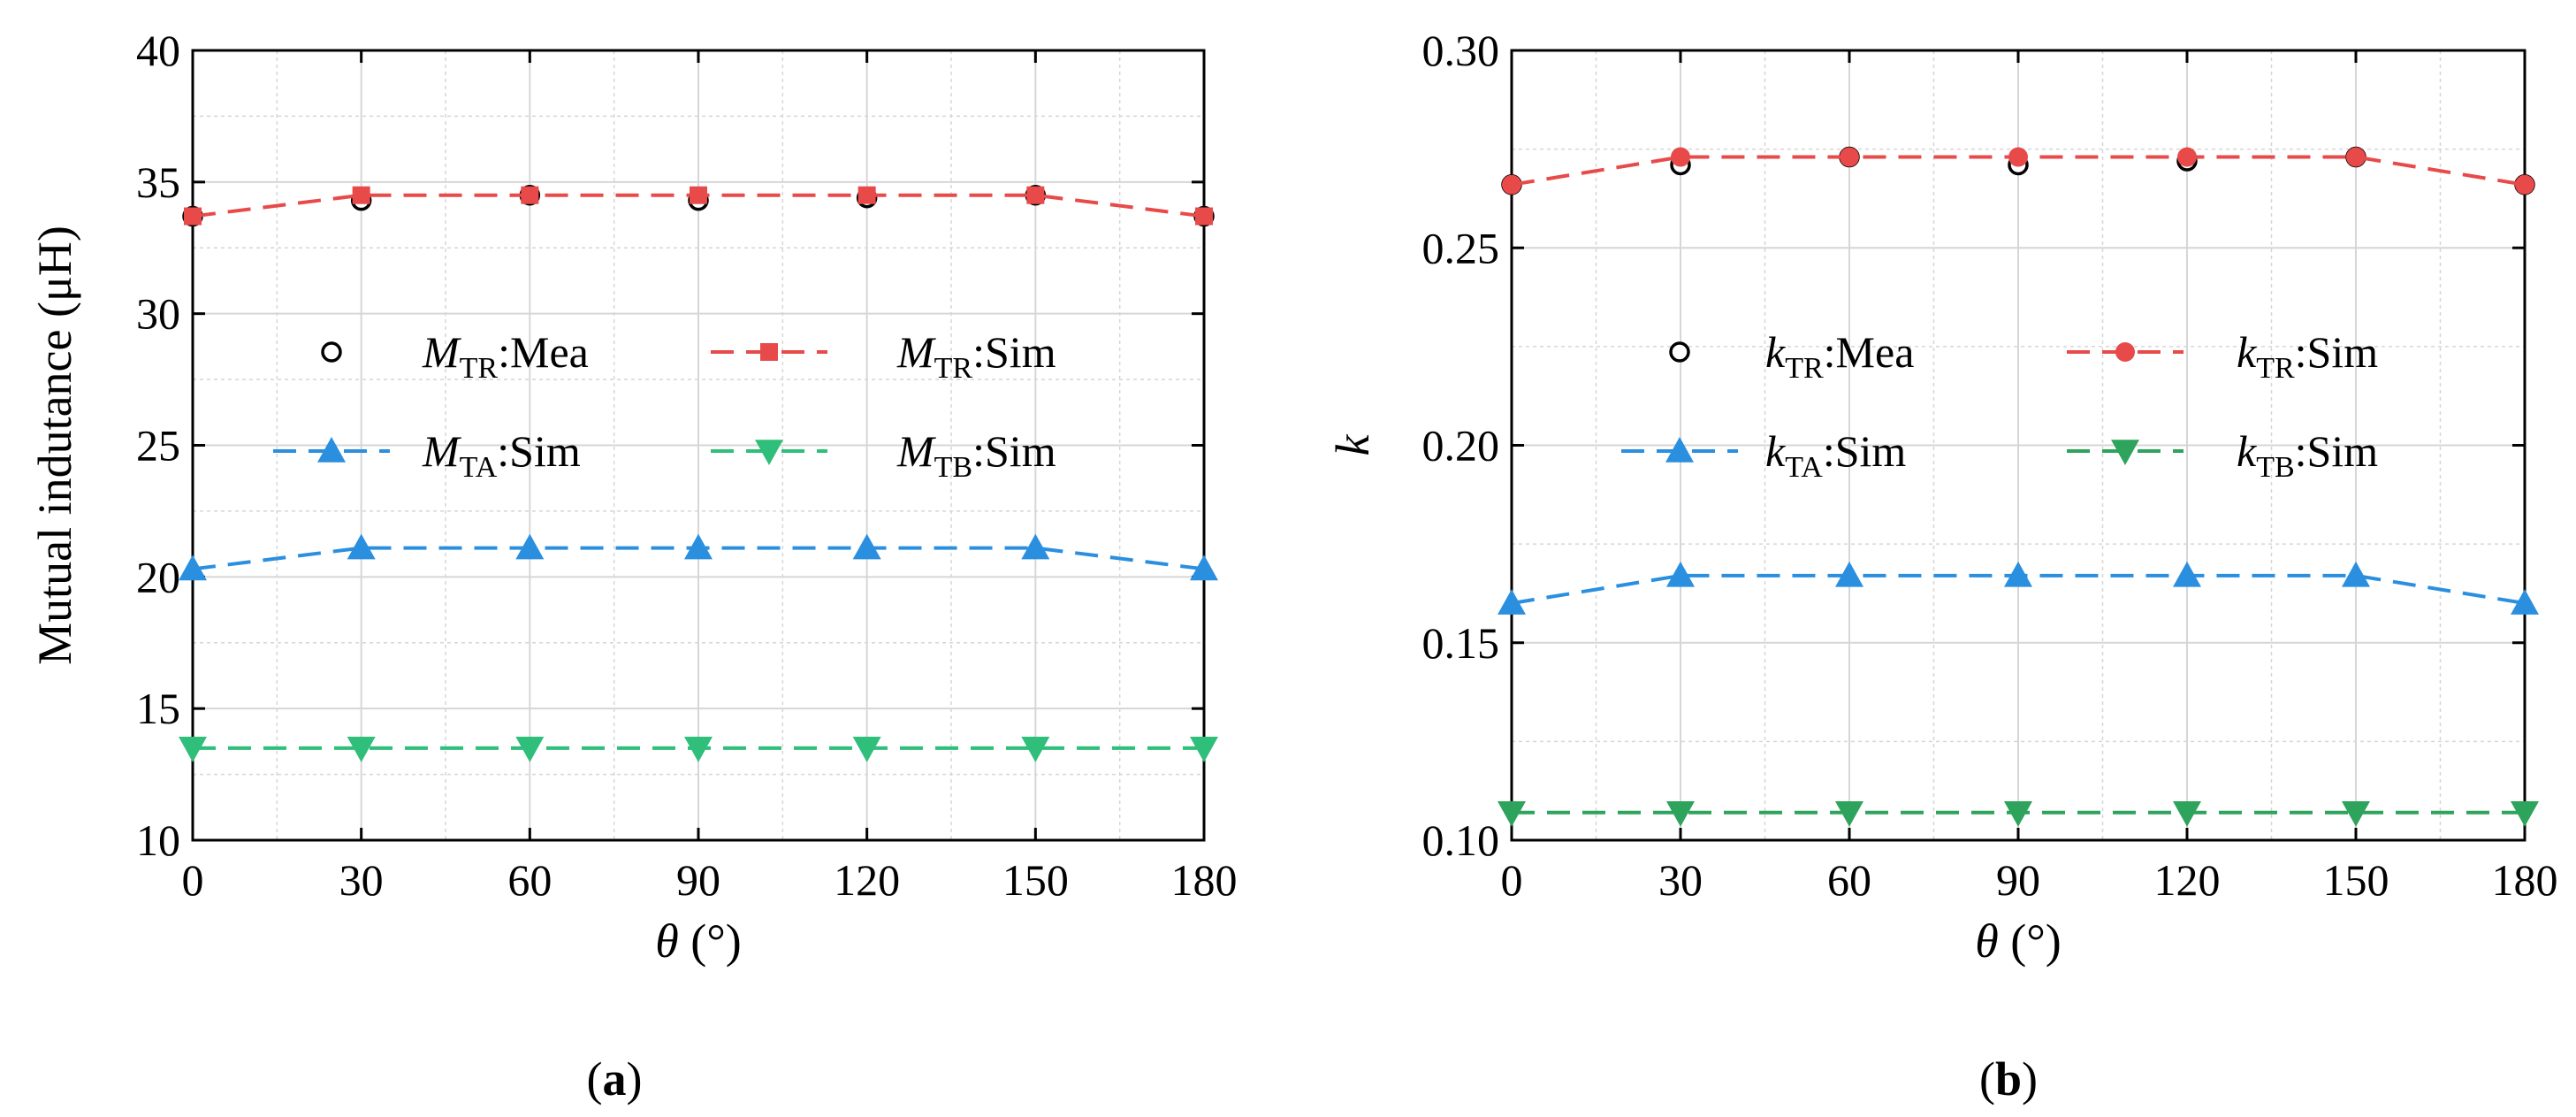 This screenshot has height=1117, width=2576. I want to click on legend-subscript: TR, so click(479, 368).